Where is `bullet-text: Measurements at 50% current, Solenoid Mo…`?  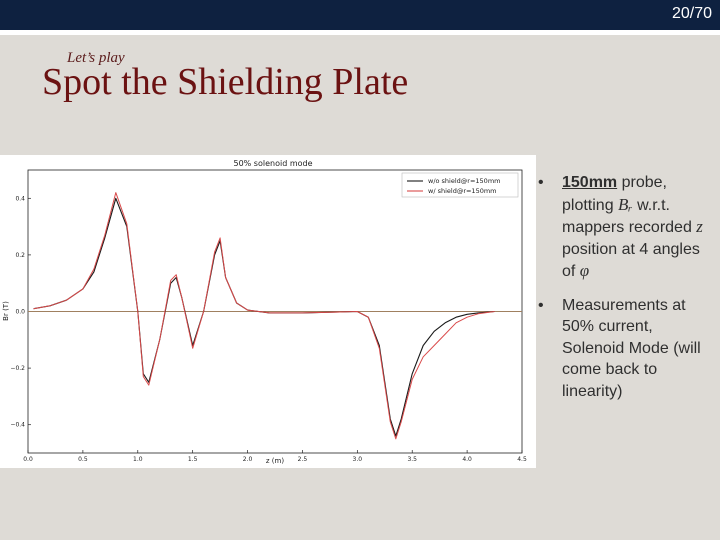
bullet-text: Measurements at 50% current, Solenoid Mo… is located at coordinates (631, 348).